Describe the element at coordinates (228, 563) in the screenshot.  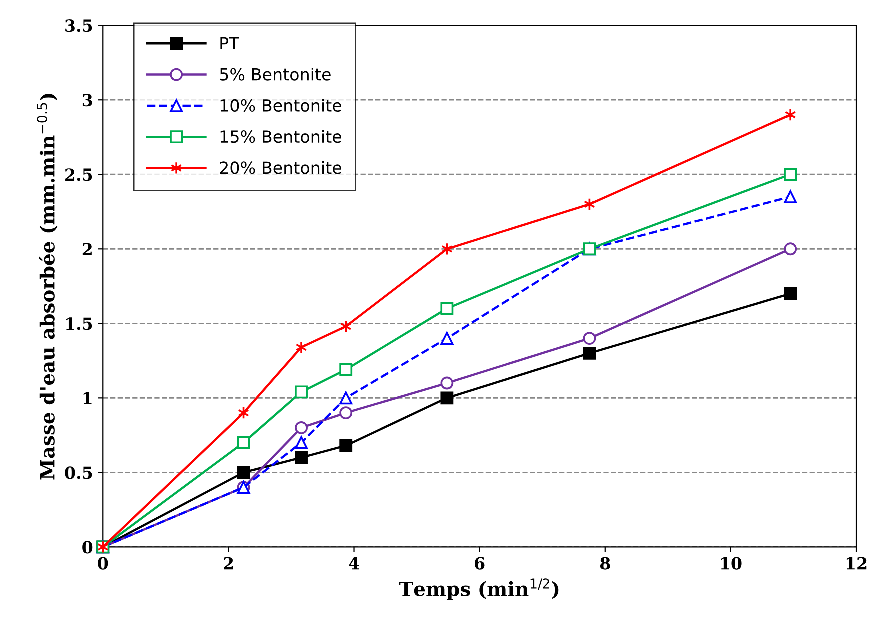
I see `x-tick-label: 2` at that location.